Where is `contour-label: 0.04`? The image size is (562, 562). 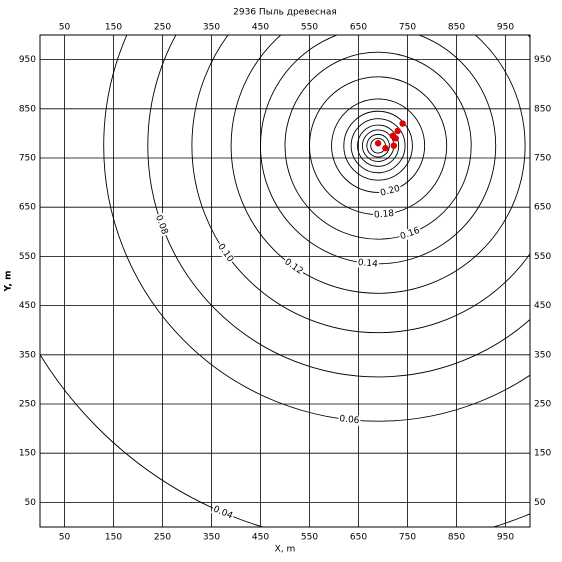 contour-label: 0.04 is located at coordinates (223, 512).